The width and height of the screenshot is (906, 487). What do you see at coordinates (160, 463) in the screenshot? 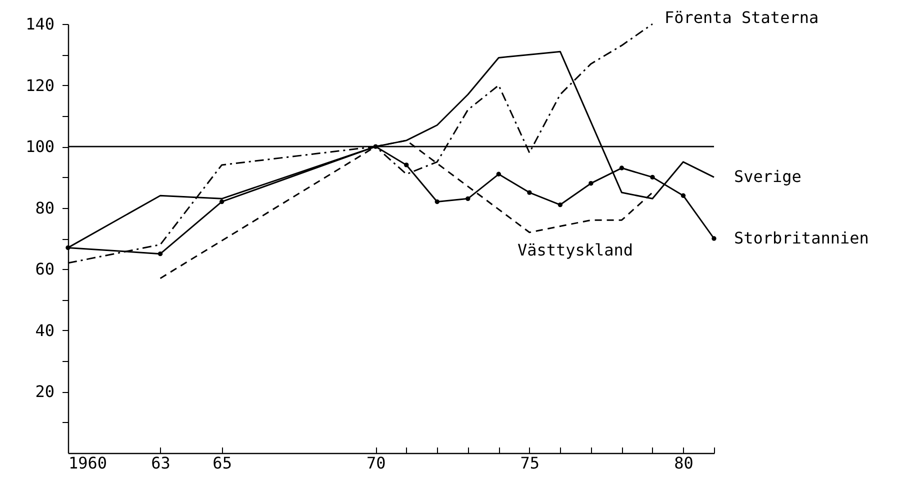
I see `x-tick-label: 63` at bounding box center [160, 463].